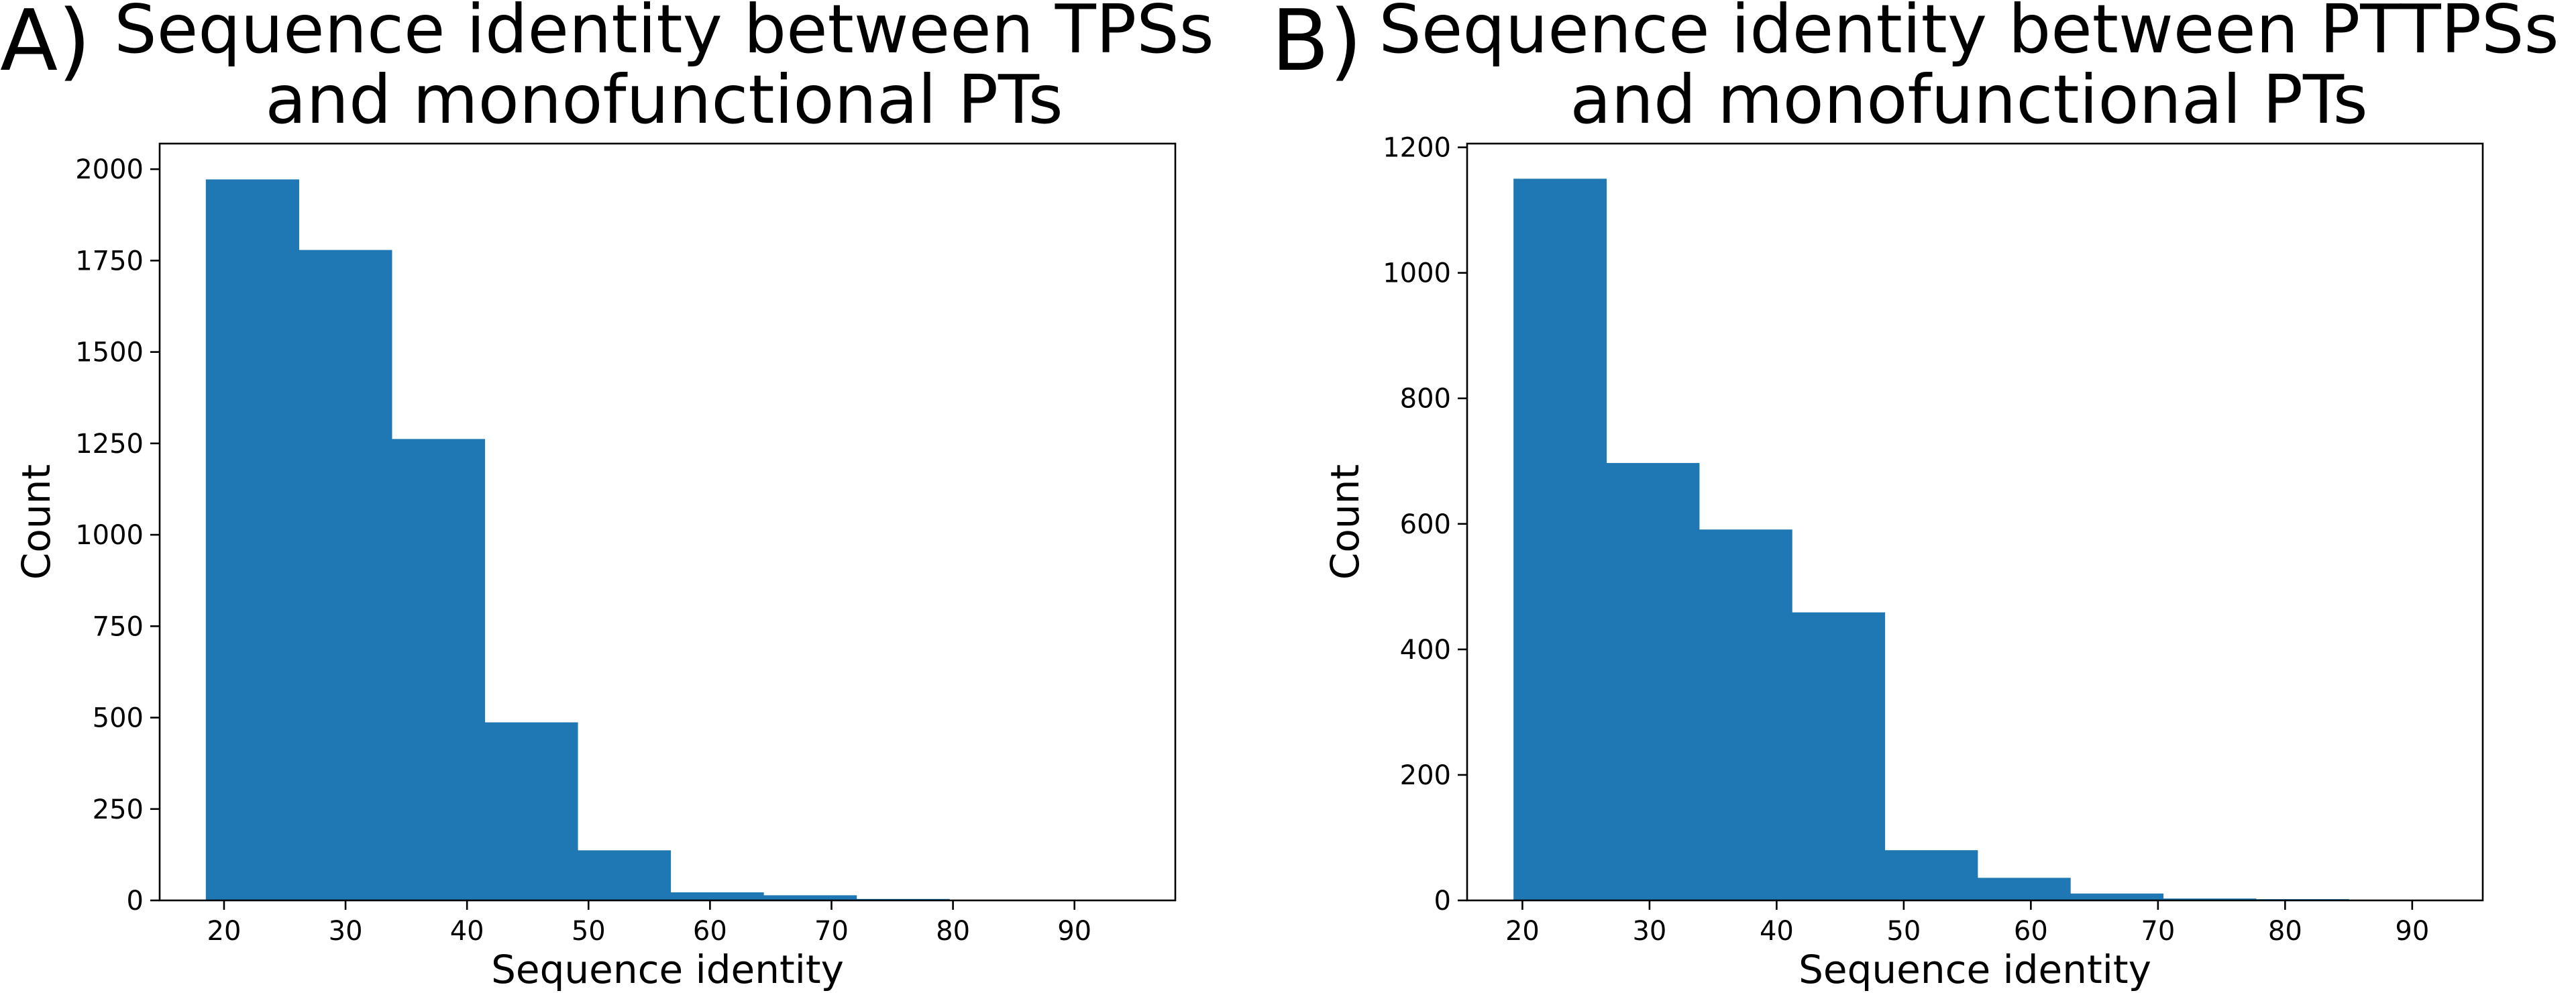 The height and width of the screenshot is (993, 2576). Describe the element at coordinates (45, 45) in the screenshot. I see `panel-a-label: A)` at that location.